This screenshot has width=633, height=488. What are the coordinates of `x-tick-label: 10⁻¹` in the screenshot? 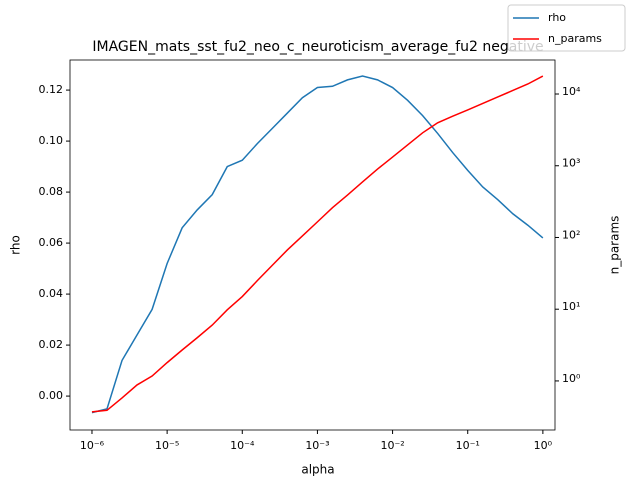 It's located at (468, 445).